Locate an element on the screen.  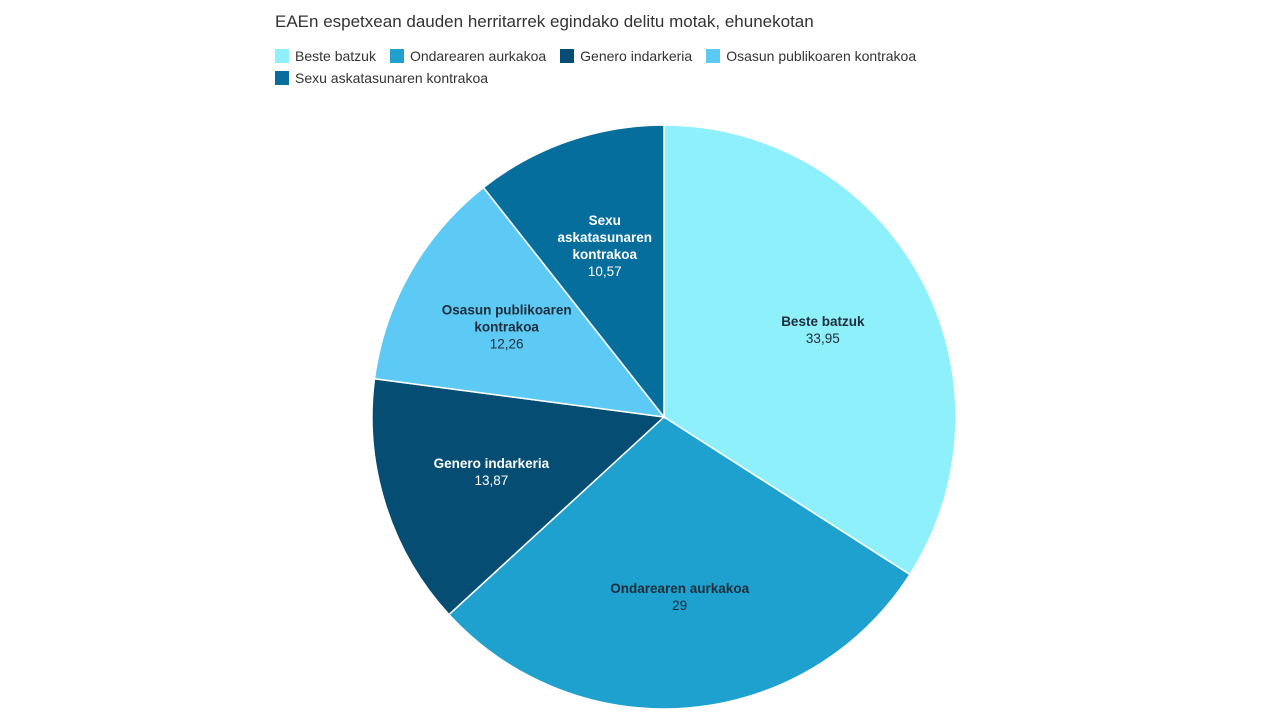
slice-label-value: 10,57 is located at coordinates (604, 271).